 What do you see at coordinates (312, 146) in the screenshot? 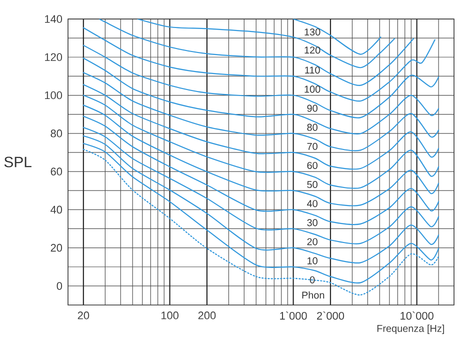
I see `series-label: 70` at bounding box center [312, 146].